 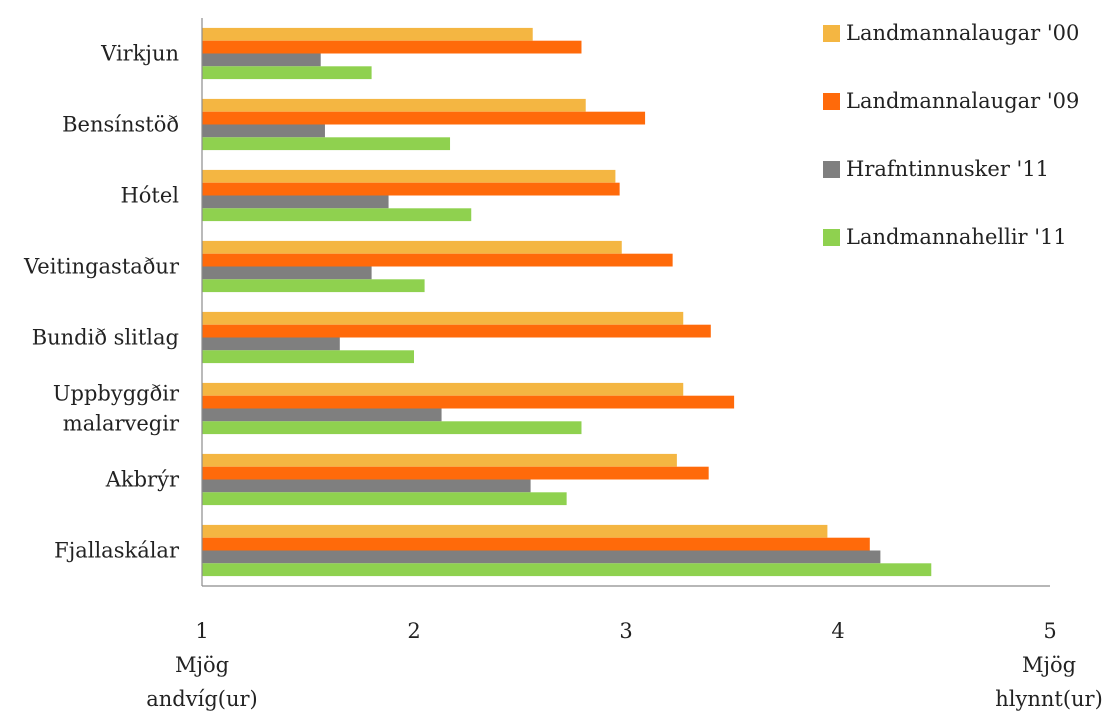 What do you see at coordinates (837, 631) in the screenshot?
I see `x-tick-label-4: 4` at bounding box center [837, 631].